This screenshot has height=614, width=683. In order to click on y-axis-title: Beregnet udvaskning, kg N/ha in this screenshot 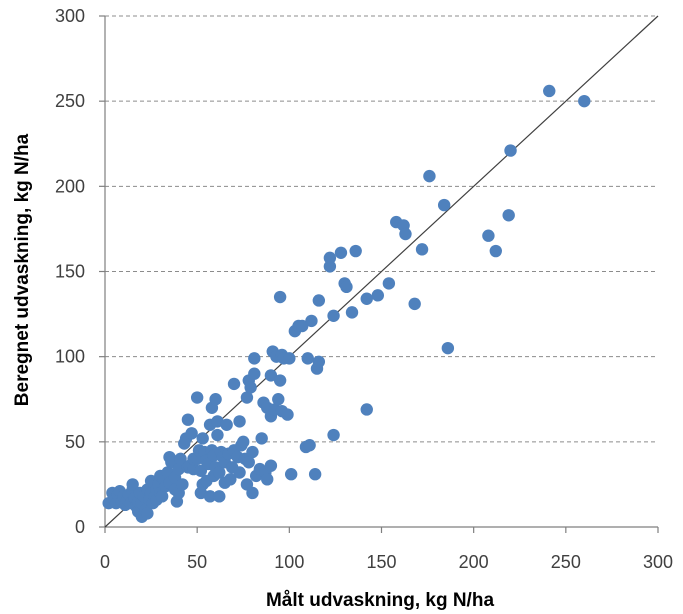, I will do `click(22, 269)`.